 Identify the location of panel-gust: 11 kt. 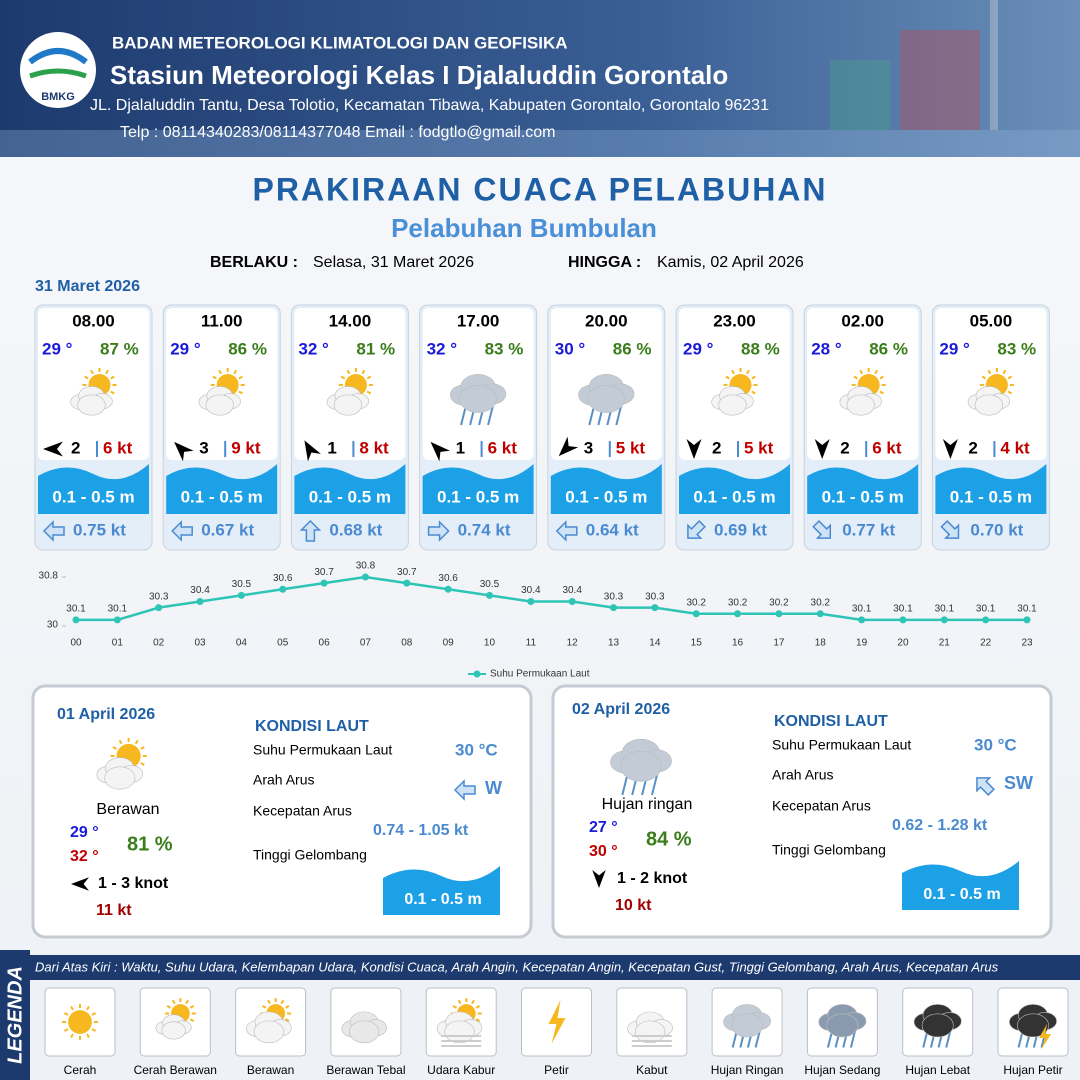
(114, 910).